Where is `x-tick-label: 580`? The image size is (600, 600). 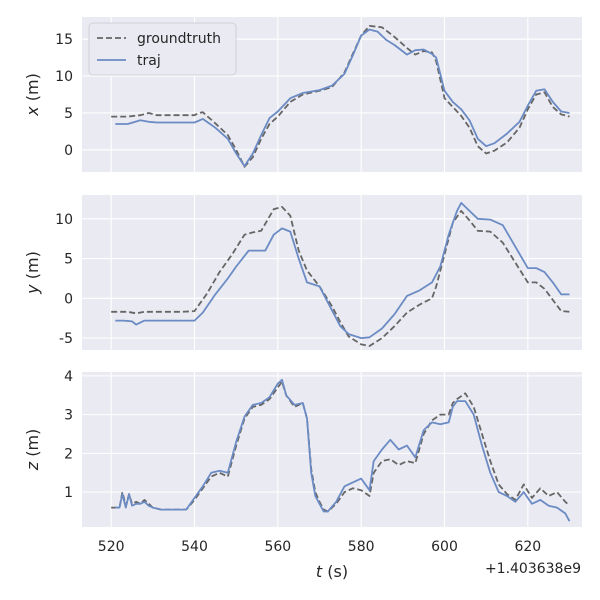 x-tick-label: 580 is located at coordinates (361, 547).